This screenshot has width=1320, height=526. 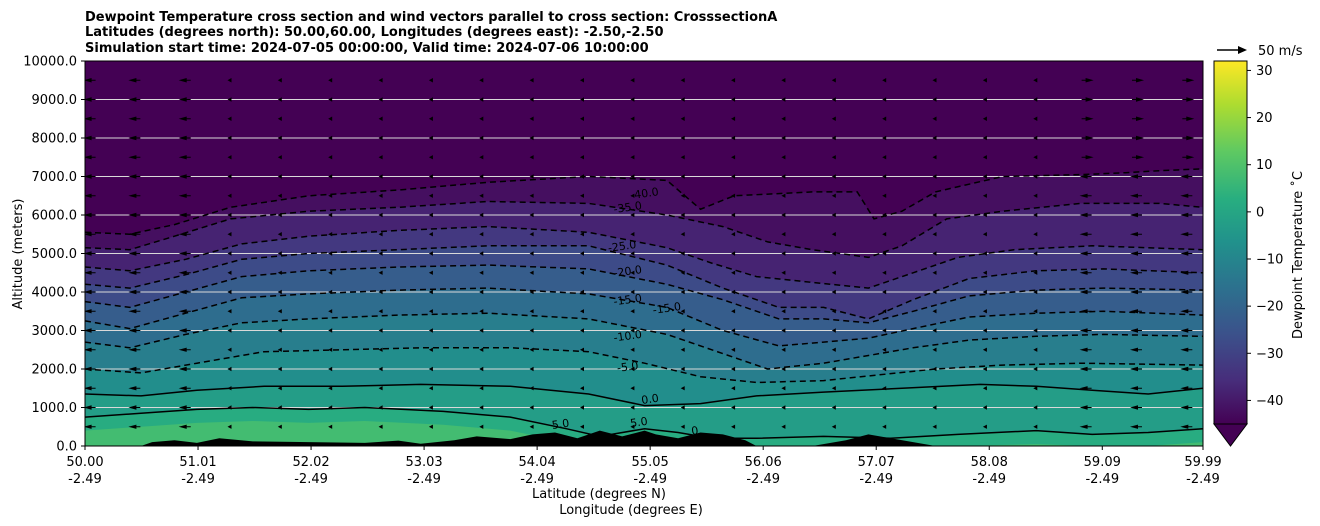 What do you see at coordinates (599, 494) in the screenshot?
I see `x-axis-label-lat: Latitude (degrees N)` at bounding box center [599, 494].